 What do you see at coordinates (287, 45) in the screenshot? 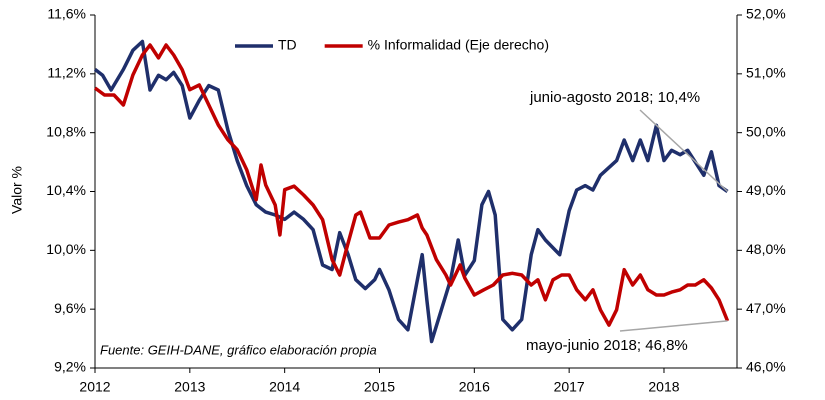
I see `legend-label: TD` at bounding box center [287, 45].